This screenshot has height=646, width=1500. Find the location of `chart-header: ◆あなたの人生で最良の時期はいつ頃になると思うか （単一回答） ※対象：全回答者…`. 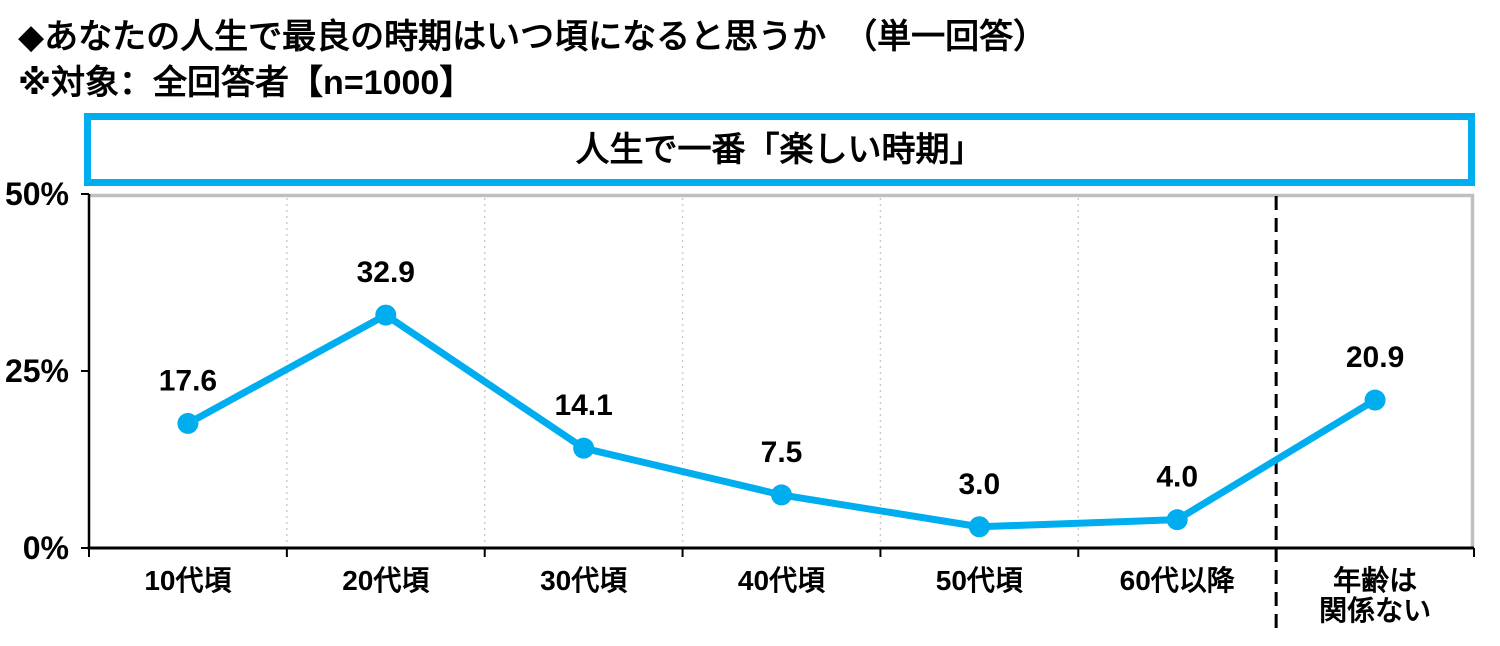

chart-header: ◆あなたの人生で最良の時期はいつ頃になると思うか （単一回答） ※対象：全回答者… is located at coordinates (532, 60).